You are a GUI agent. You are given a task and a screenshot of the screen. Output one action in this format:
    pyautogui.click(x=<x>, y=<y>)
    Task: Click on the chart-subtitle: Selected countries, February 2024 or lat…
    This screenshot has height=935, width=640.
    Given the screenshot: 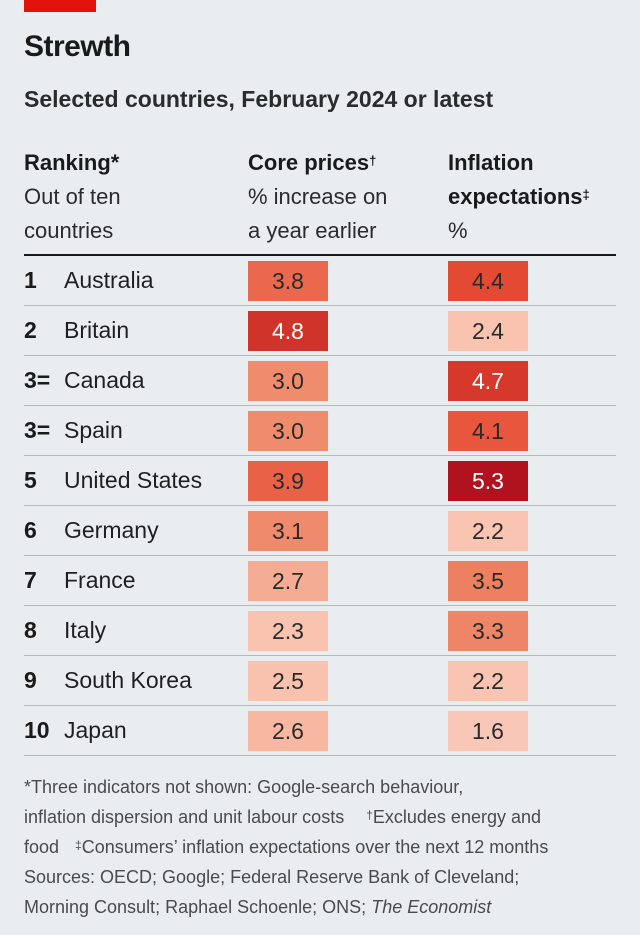 What is the action you would take?
    pyautogui.click(x=259, y=99)
    